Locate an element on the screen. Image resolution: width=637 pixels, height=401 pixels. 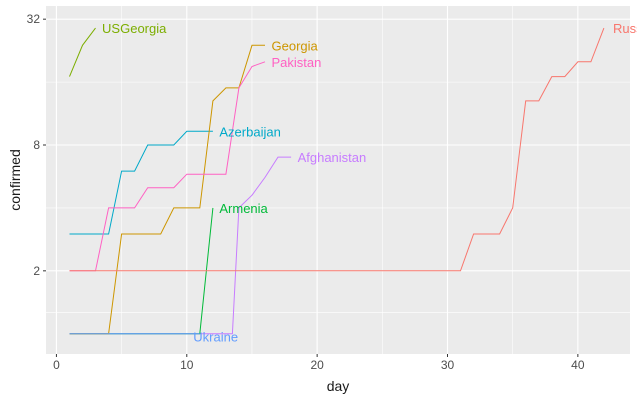
x-tick-label: 0 is located at coordinates (56, 365).